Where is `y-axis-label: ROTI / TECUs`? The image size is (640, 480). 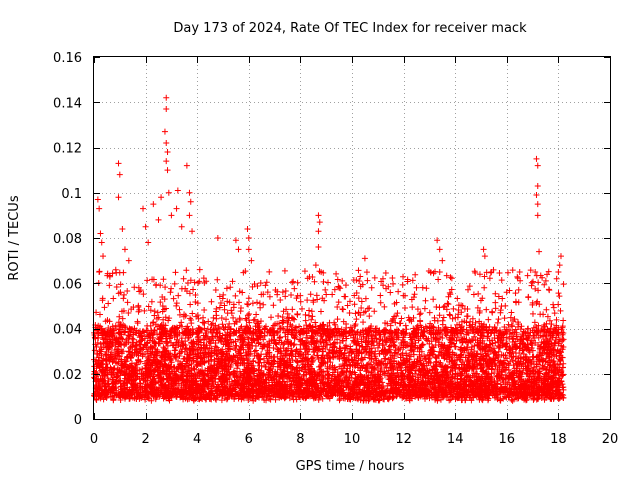 y-axis-label: ROTI / TECUs is located at coordinates (14, 237).